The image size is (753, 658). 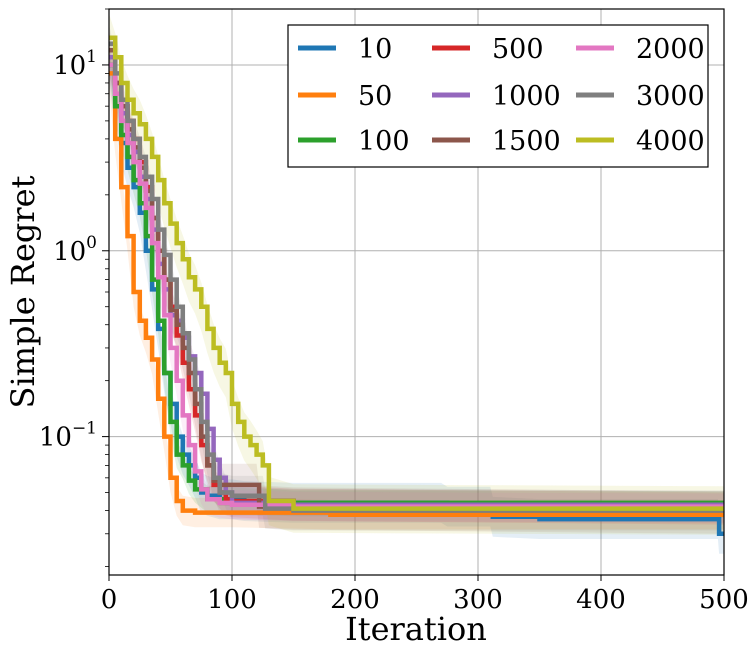 I want to click on y-tick-label: 10⁻¹, so click(x=68, y=436).